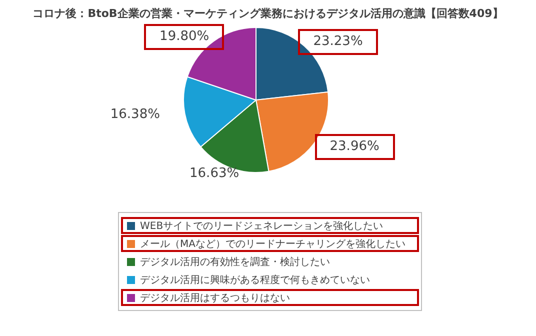  I want to click on legend-label: WEBサイトでのリードジェネレーションを強化したい, so click(262, 226).